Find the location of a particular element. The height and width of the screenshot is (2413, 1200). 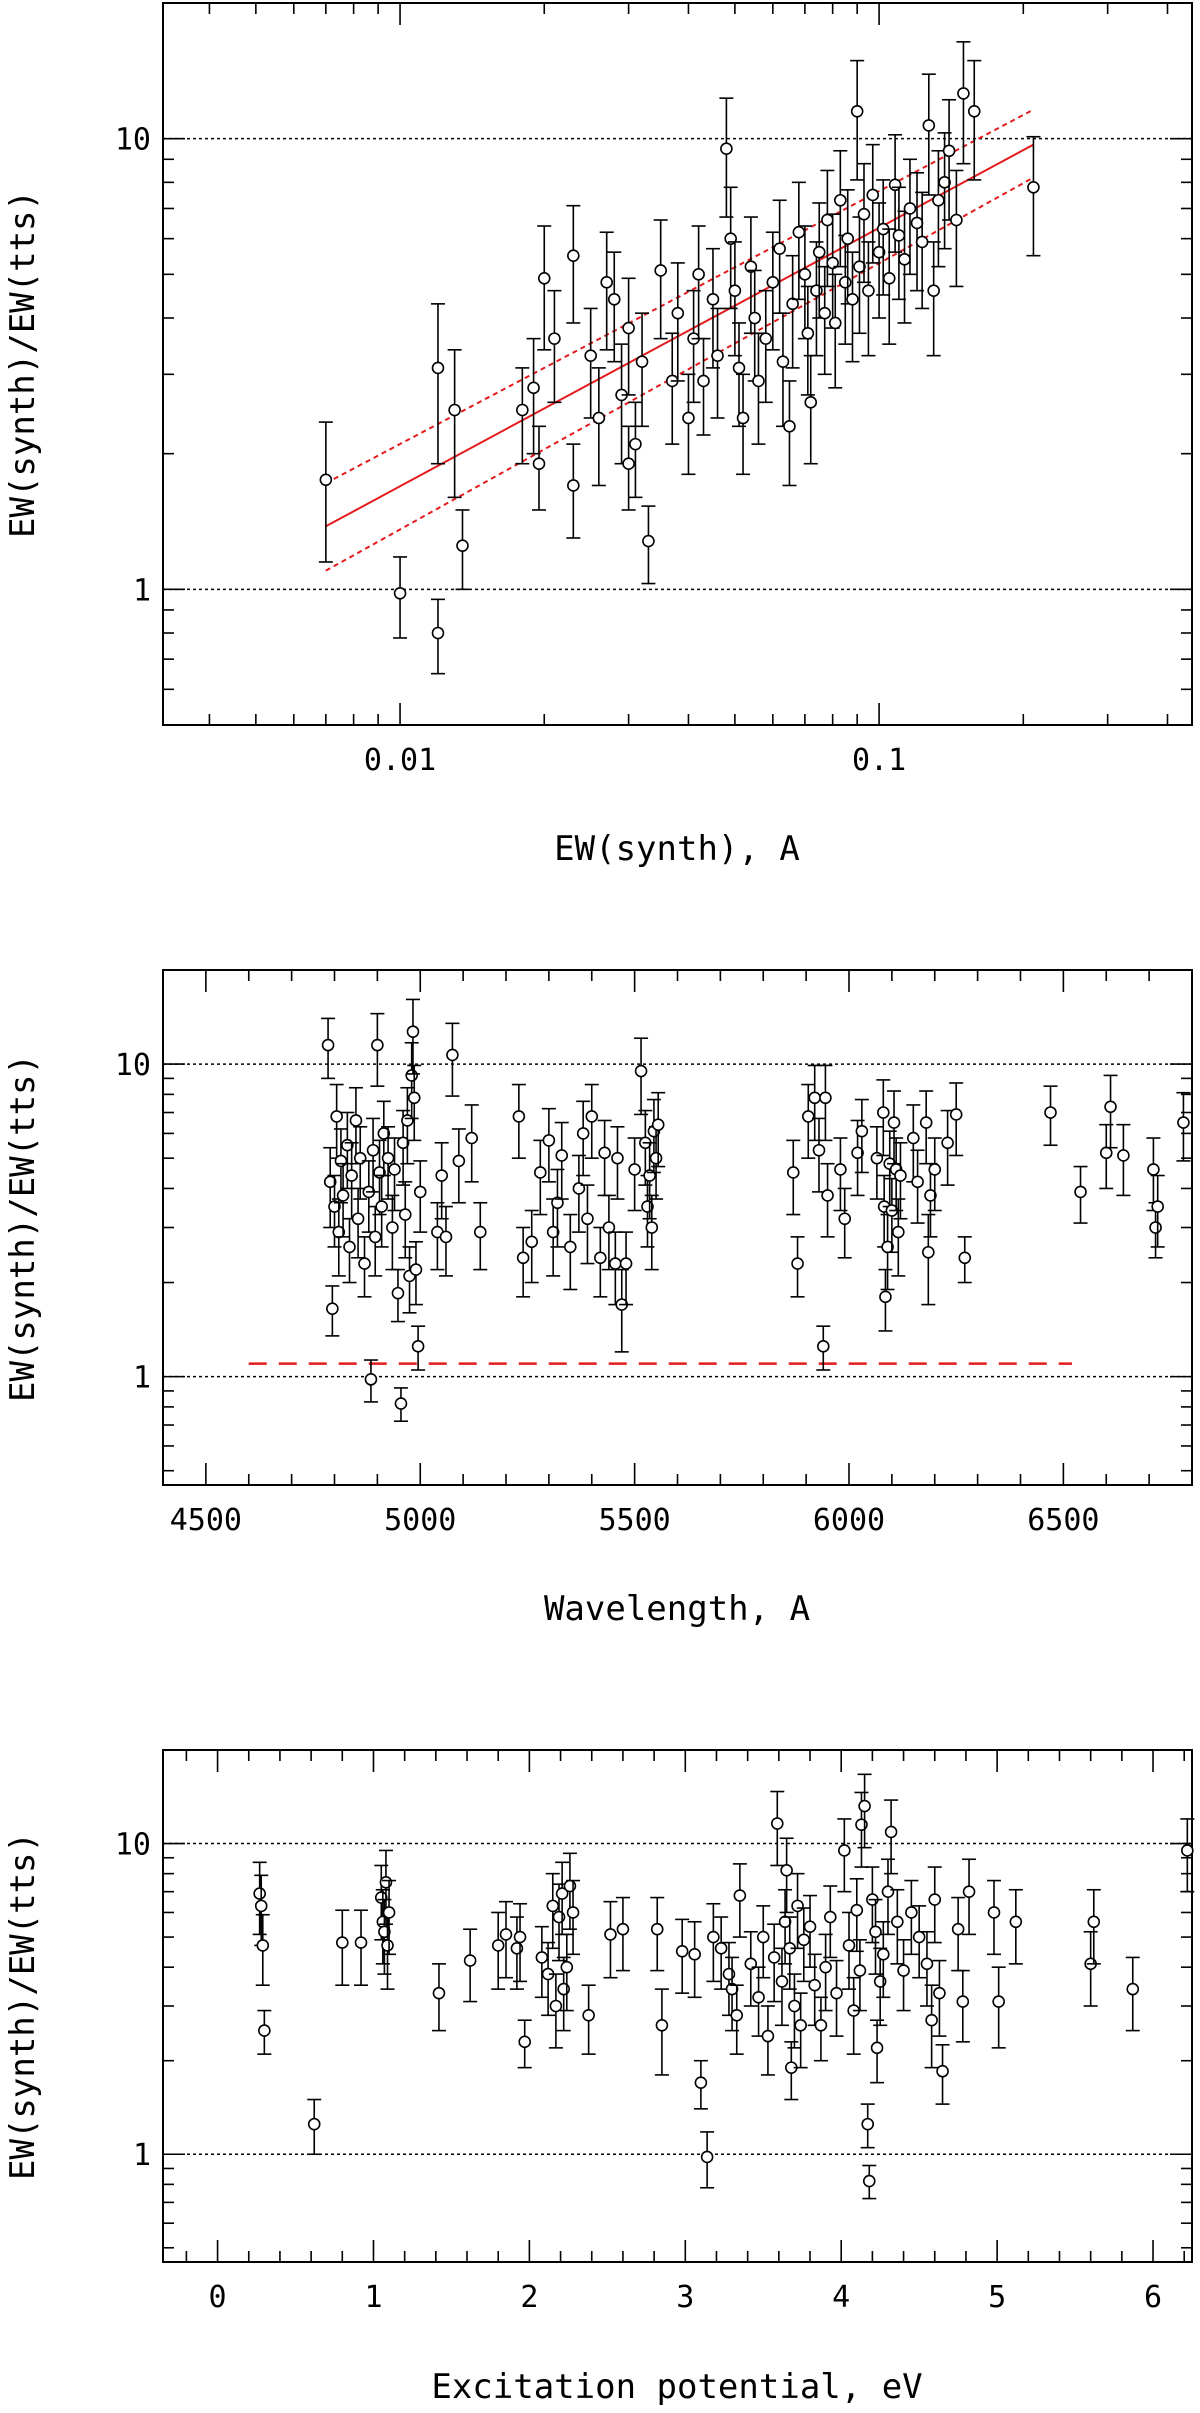

x-tick-label: 5000 is located at coordinates (420, 1520).